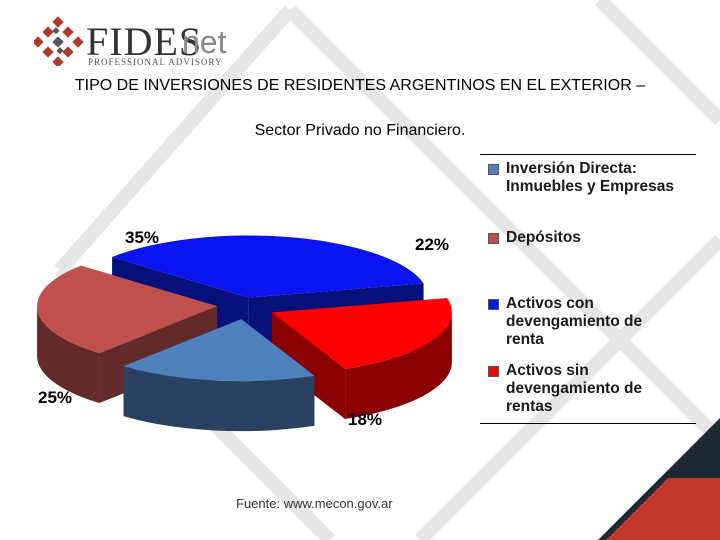  Describe the element at coordinates (574, 388) in the screenshot. I see `legend-label: Activos sin devengamiento de rentas` at that location.